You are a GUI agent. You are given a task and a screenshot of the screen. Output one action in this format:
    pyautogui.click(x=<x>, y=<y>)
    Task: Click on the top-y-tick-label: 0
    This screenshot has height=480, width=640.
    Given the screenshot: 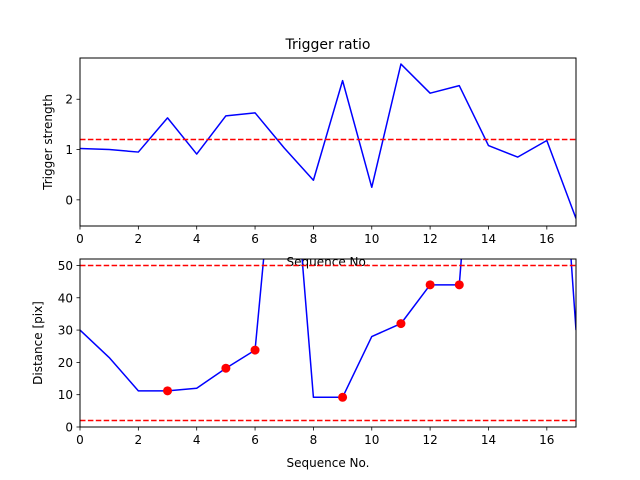 What is the action you would take?
    pyautogui.click(x=69, y=200)
    